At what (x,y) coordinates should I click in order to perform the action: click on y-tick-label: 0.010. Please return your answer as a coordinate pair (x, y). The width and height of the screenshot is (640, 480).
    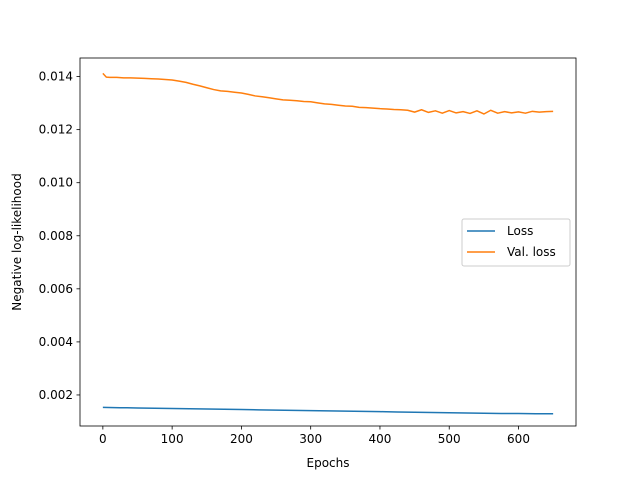
    Looking at the image, I should click on (56, 183).